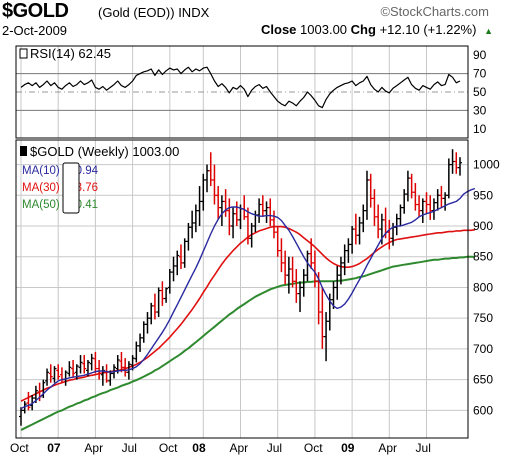 The width and height of the screenshot is (523, 456). What do you see at coordinates (483, 380) in the screenshot?
I see `price-tick-label: 650` at bounding box center [483, 380].